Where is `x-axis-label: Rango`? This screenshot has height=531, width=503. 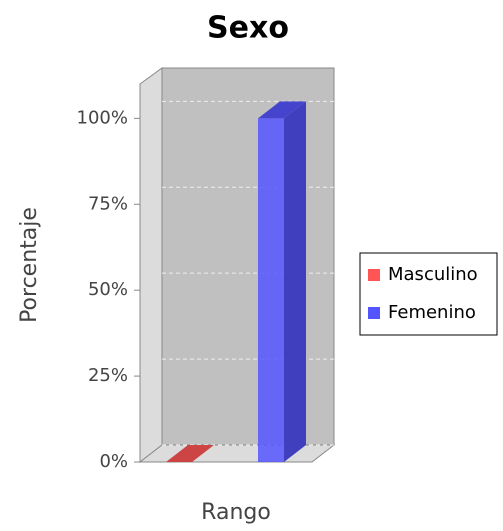 x-axis-label: Rango is located at coordinates (236, 512).